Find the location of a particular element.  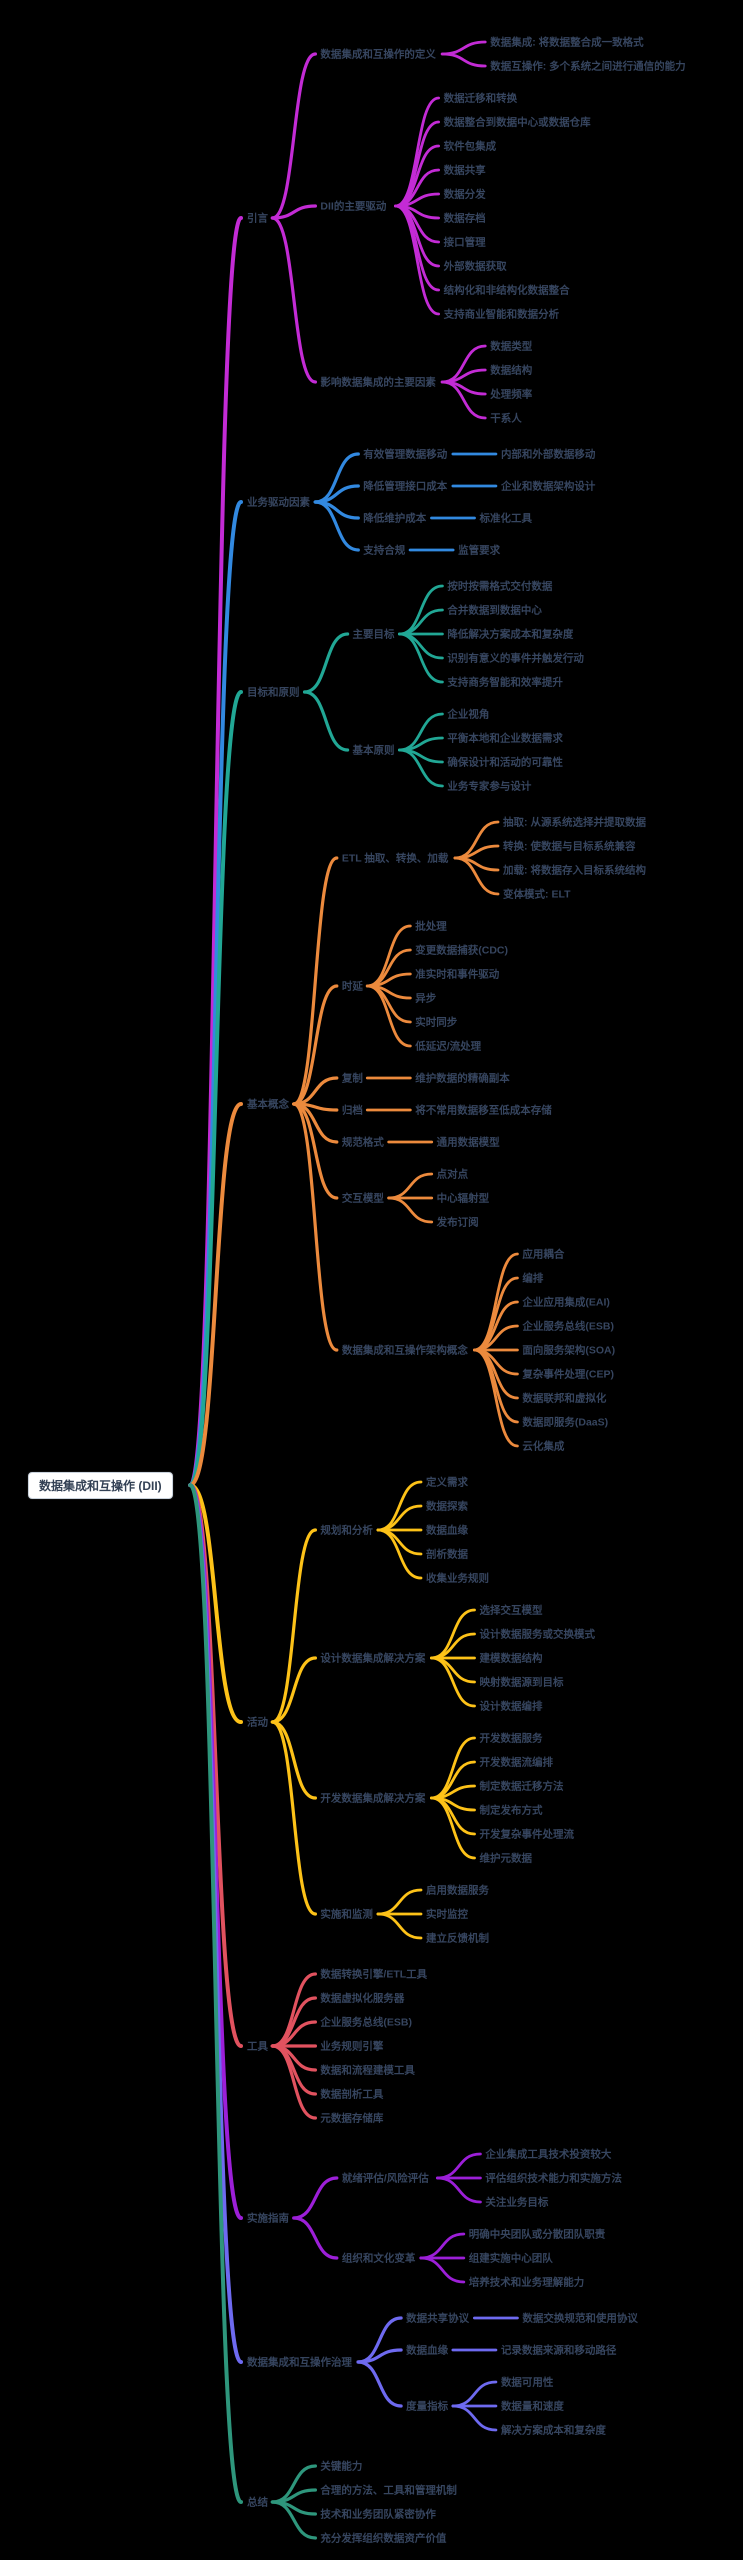

topic-node: 支持商务智能和效率提升 is located at coordinates (504, 682).